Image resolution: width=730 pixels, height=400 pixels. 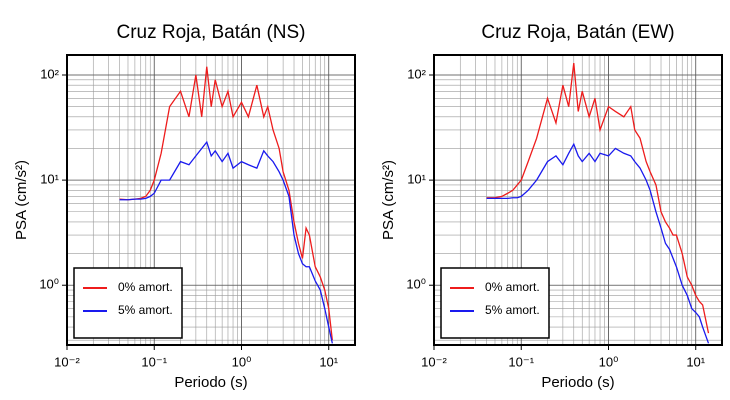 What do you see at coordinates (577, 32) in the screenshot?
I see `chart-title: Cruz Roja, Batán (EW)` at bounding box center [577, 32].